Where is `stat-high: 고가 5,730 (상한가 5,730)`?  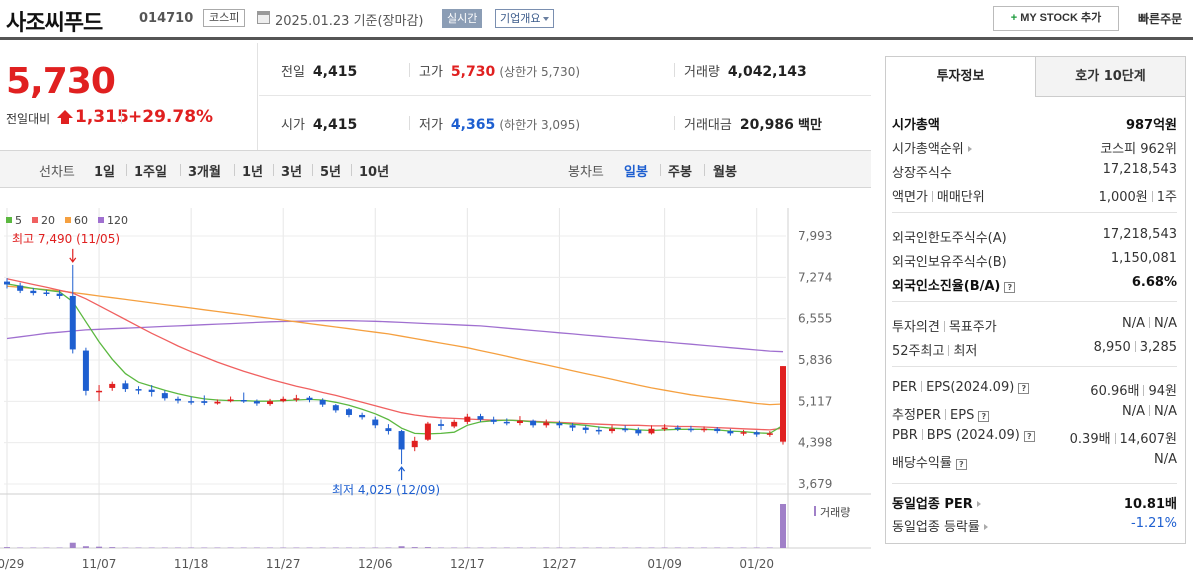
stat-high: 고가 5,730 (상한가 5,730) is located at coordinates (499, 70).